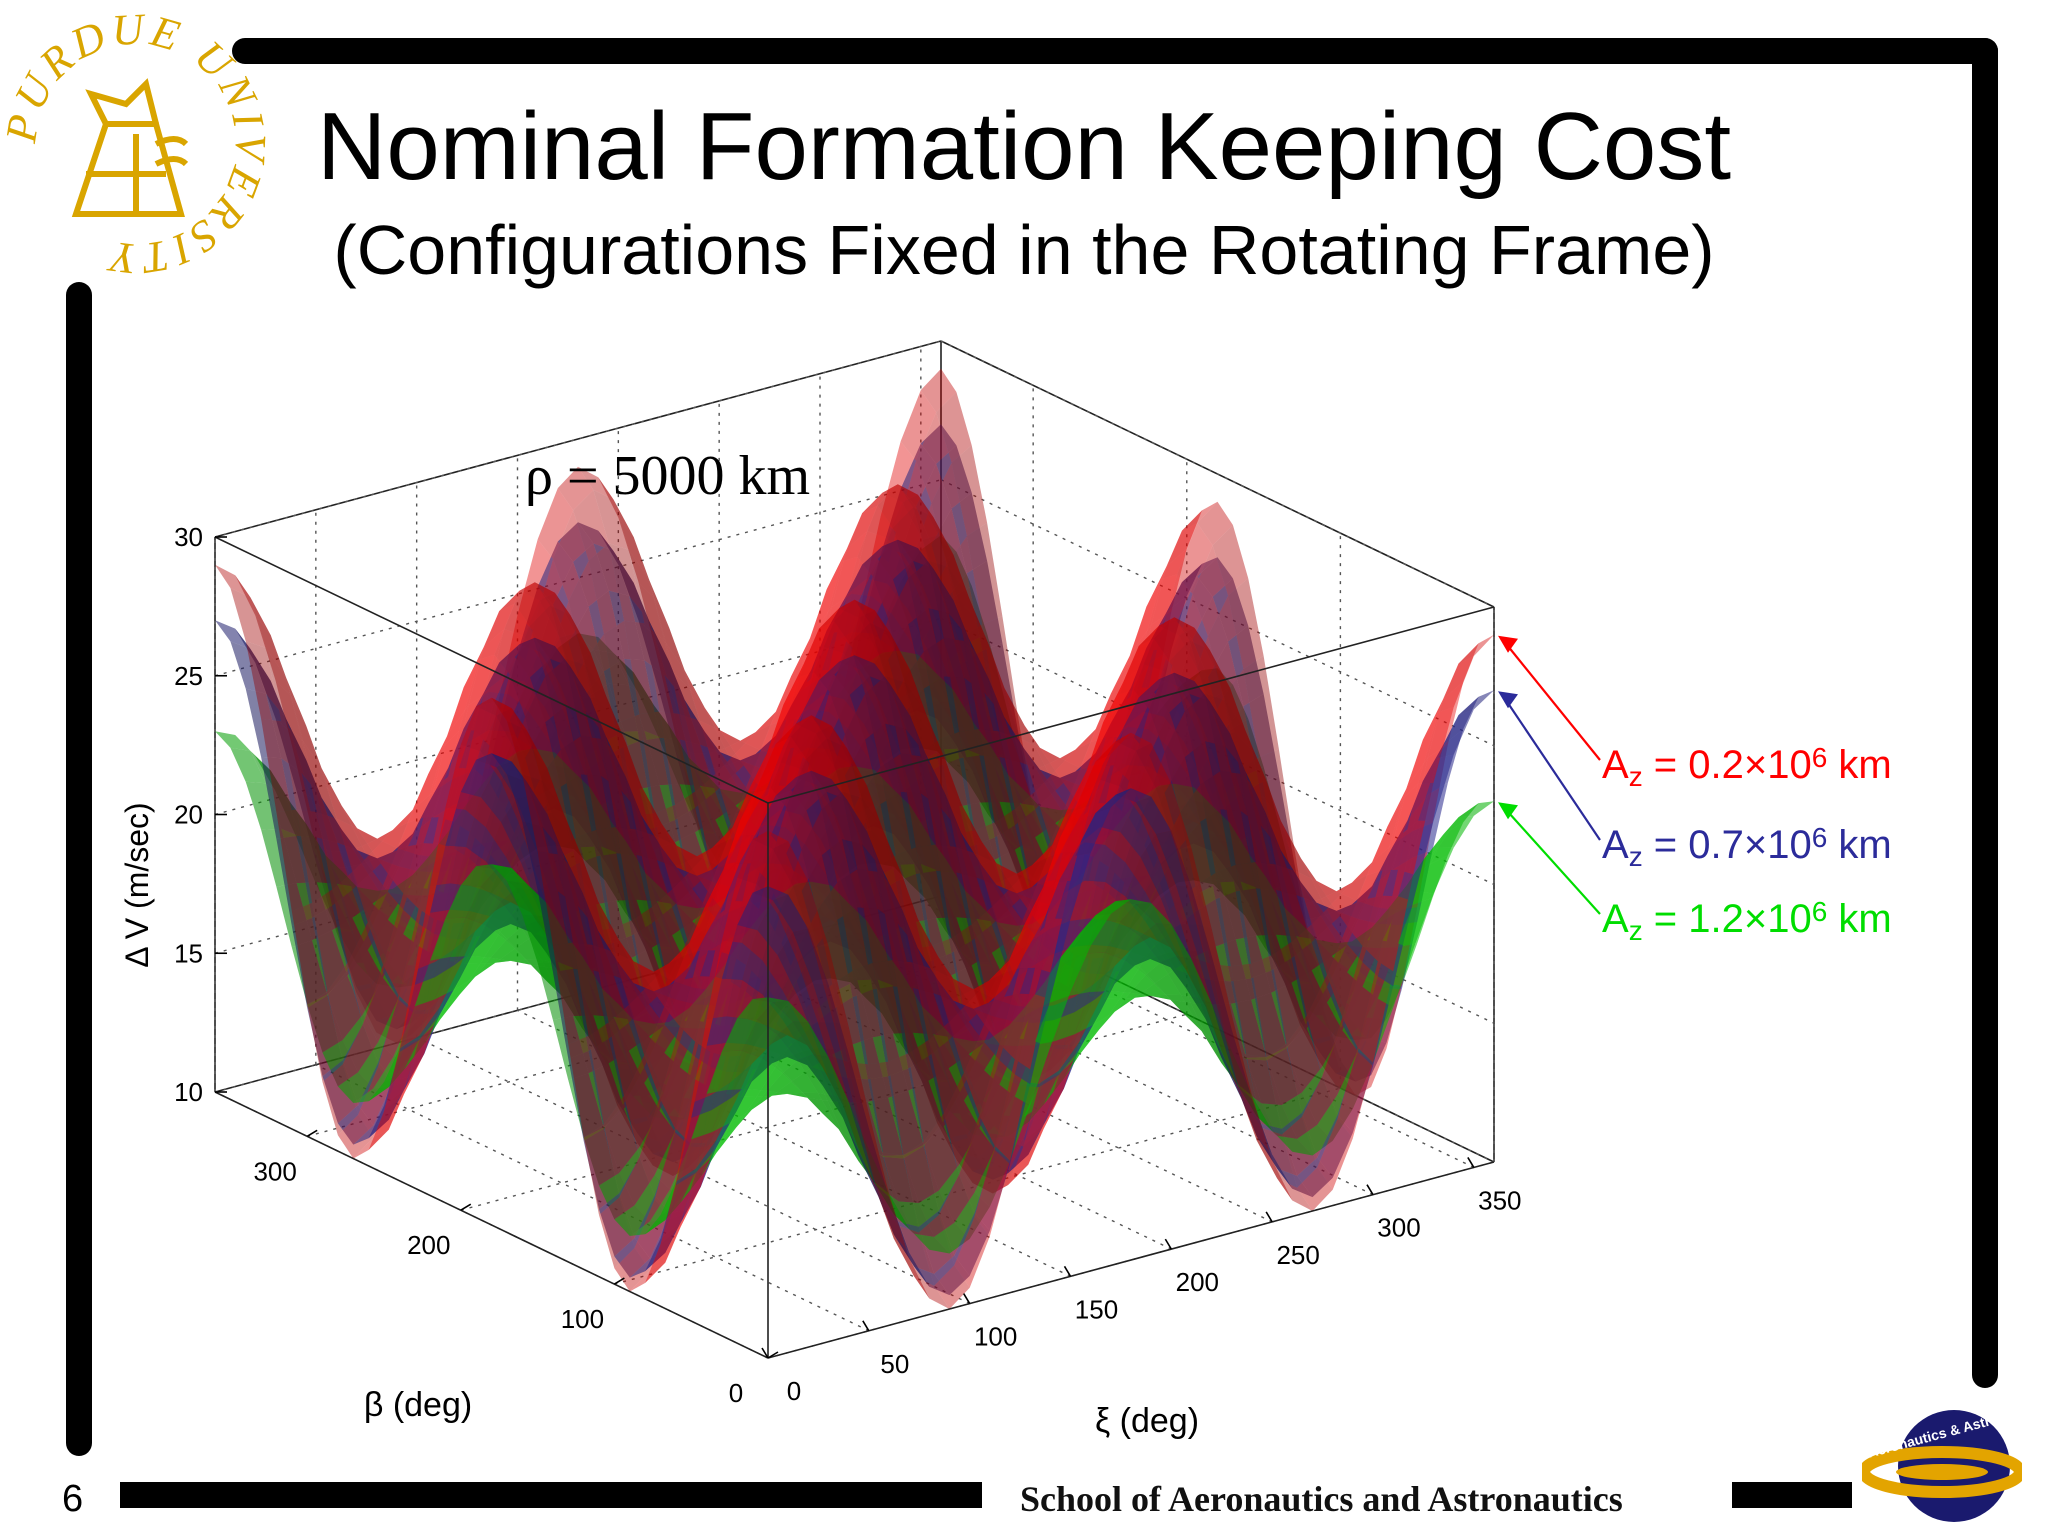 The image size is (2048, 1536). I want to click on legend-text-part: A, so click(1615, 919).